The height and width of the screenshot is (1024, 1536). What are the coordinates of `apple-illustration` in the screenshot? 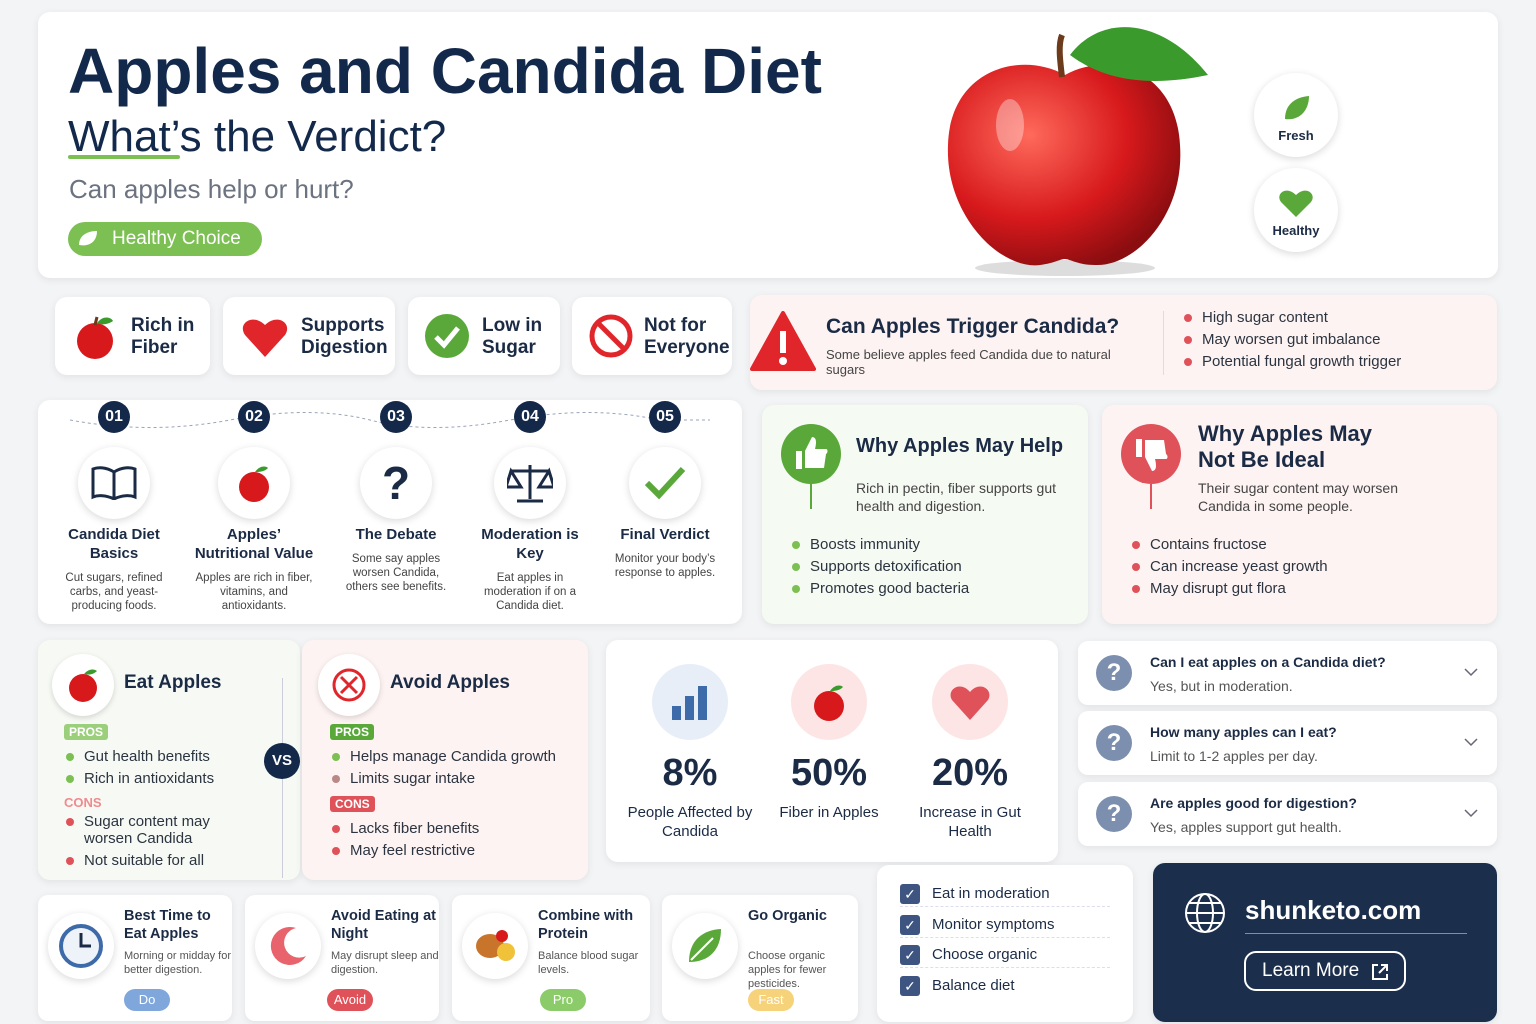 It's located at (1077, 151).